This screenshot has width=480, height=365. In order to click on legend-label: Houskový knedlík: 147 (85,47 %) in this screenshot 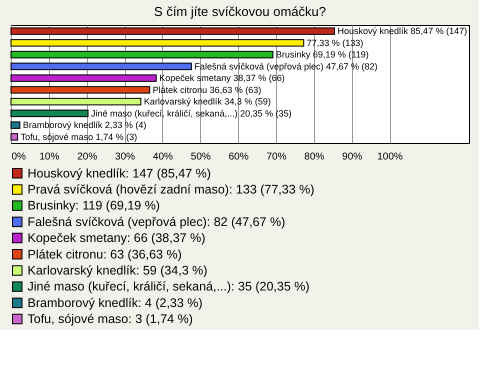, I will do `click(119, 173)`.